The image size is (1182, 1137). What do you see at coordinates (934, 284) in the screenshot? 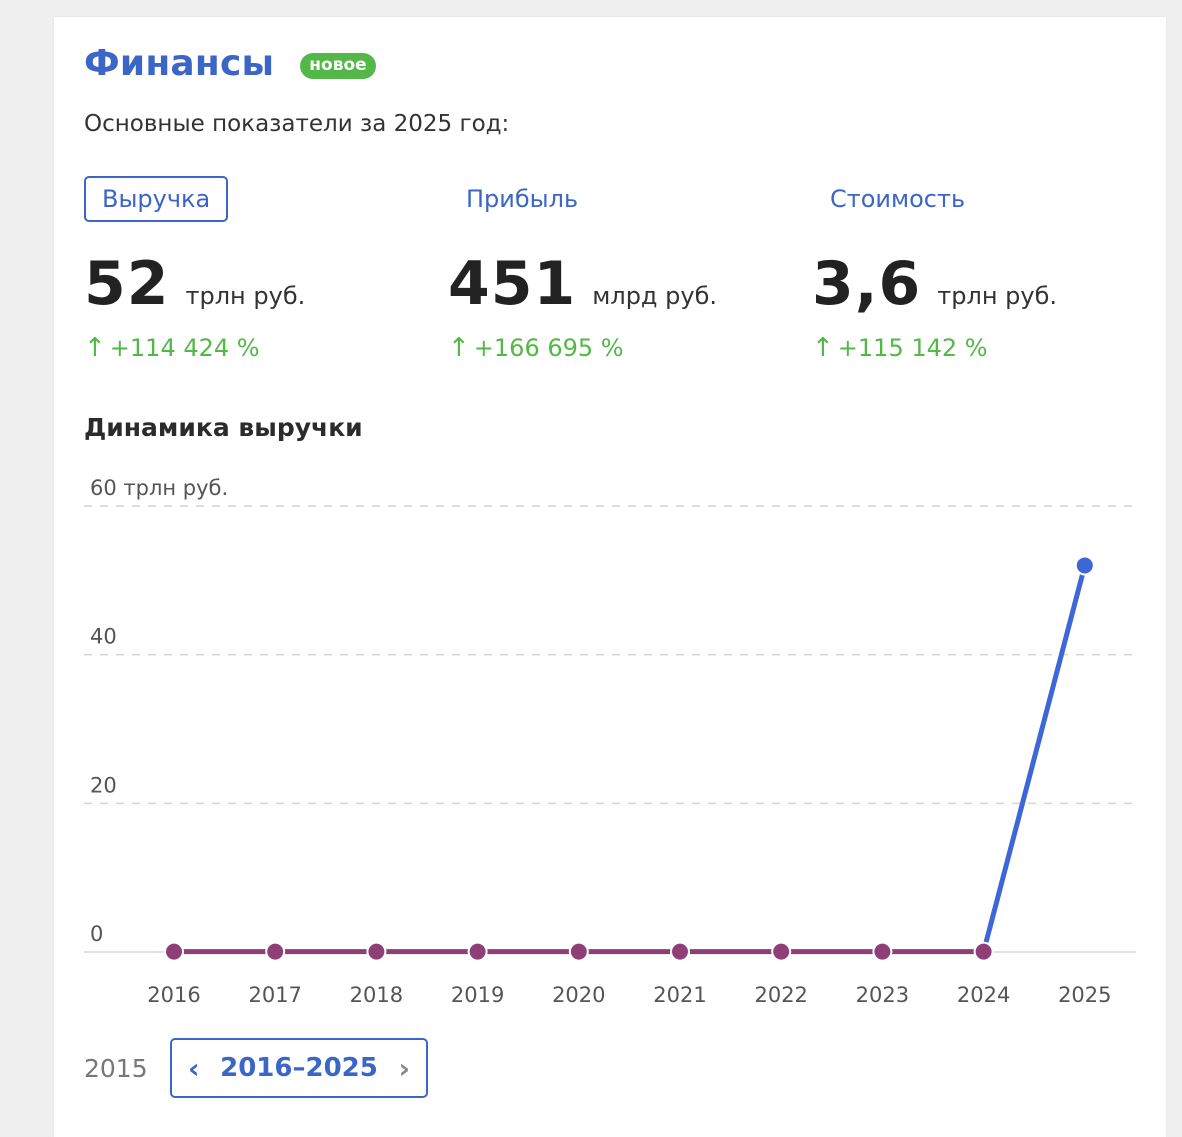
I see `metric-value-card: 3,6 трлн руб.` at bounding box center [934, 284].